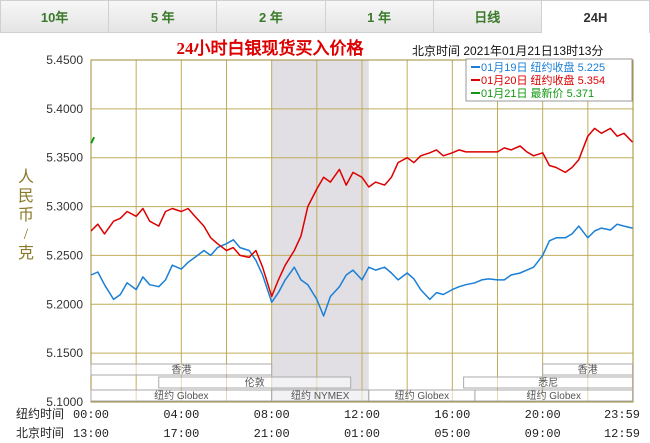  What do you see at coordinates (595, 16) in the screenshot?
I see `tab-24h: 24H` at bounding box center [595, 16].